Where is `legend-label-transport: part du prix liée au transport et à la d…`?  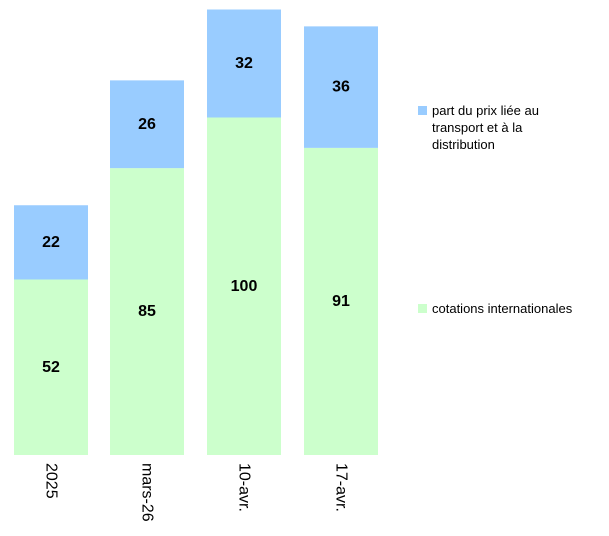 legend-label-transport: part du prix liée au transport et à la d… is located at coordinates (485, 127).